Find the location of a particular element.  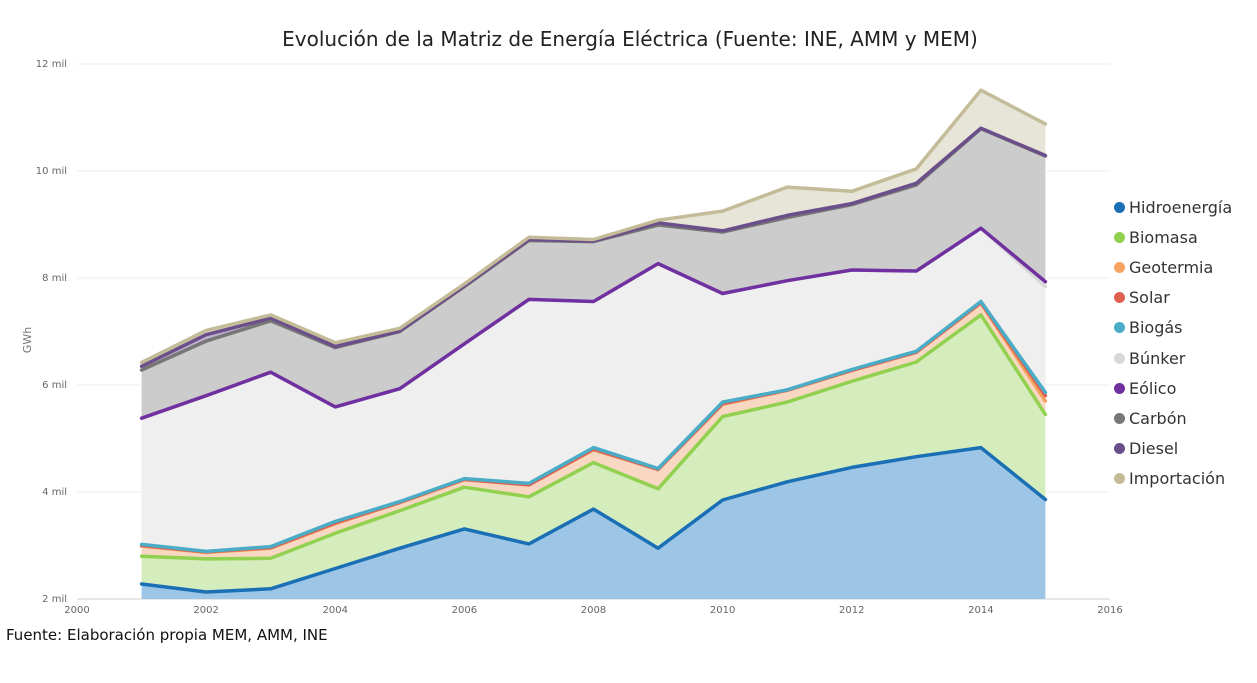

legend-label: Hidroenergía is located at coordinates (1181, 207).